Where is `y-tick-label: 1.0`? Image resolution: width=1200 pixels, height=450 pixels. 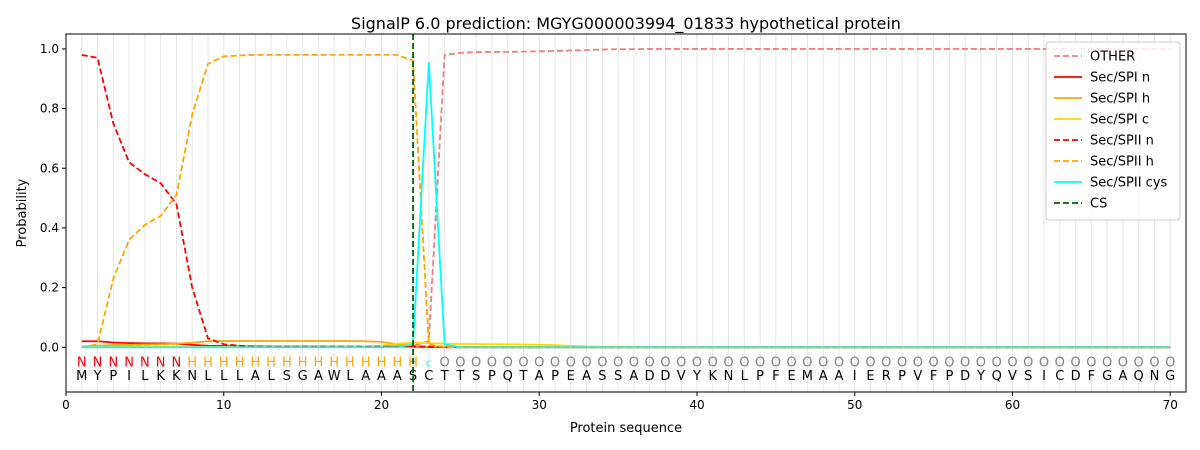 y-tick-label: 1.0 is located at coordinates (49, 49).